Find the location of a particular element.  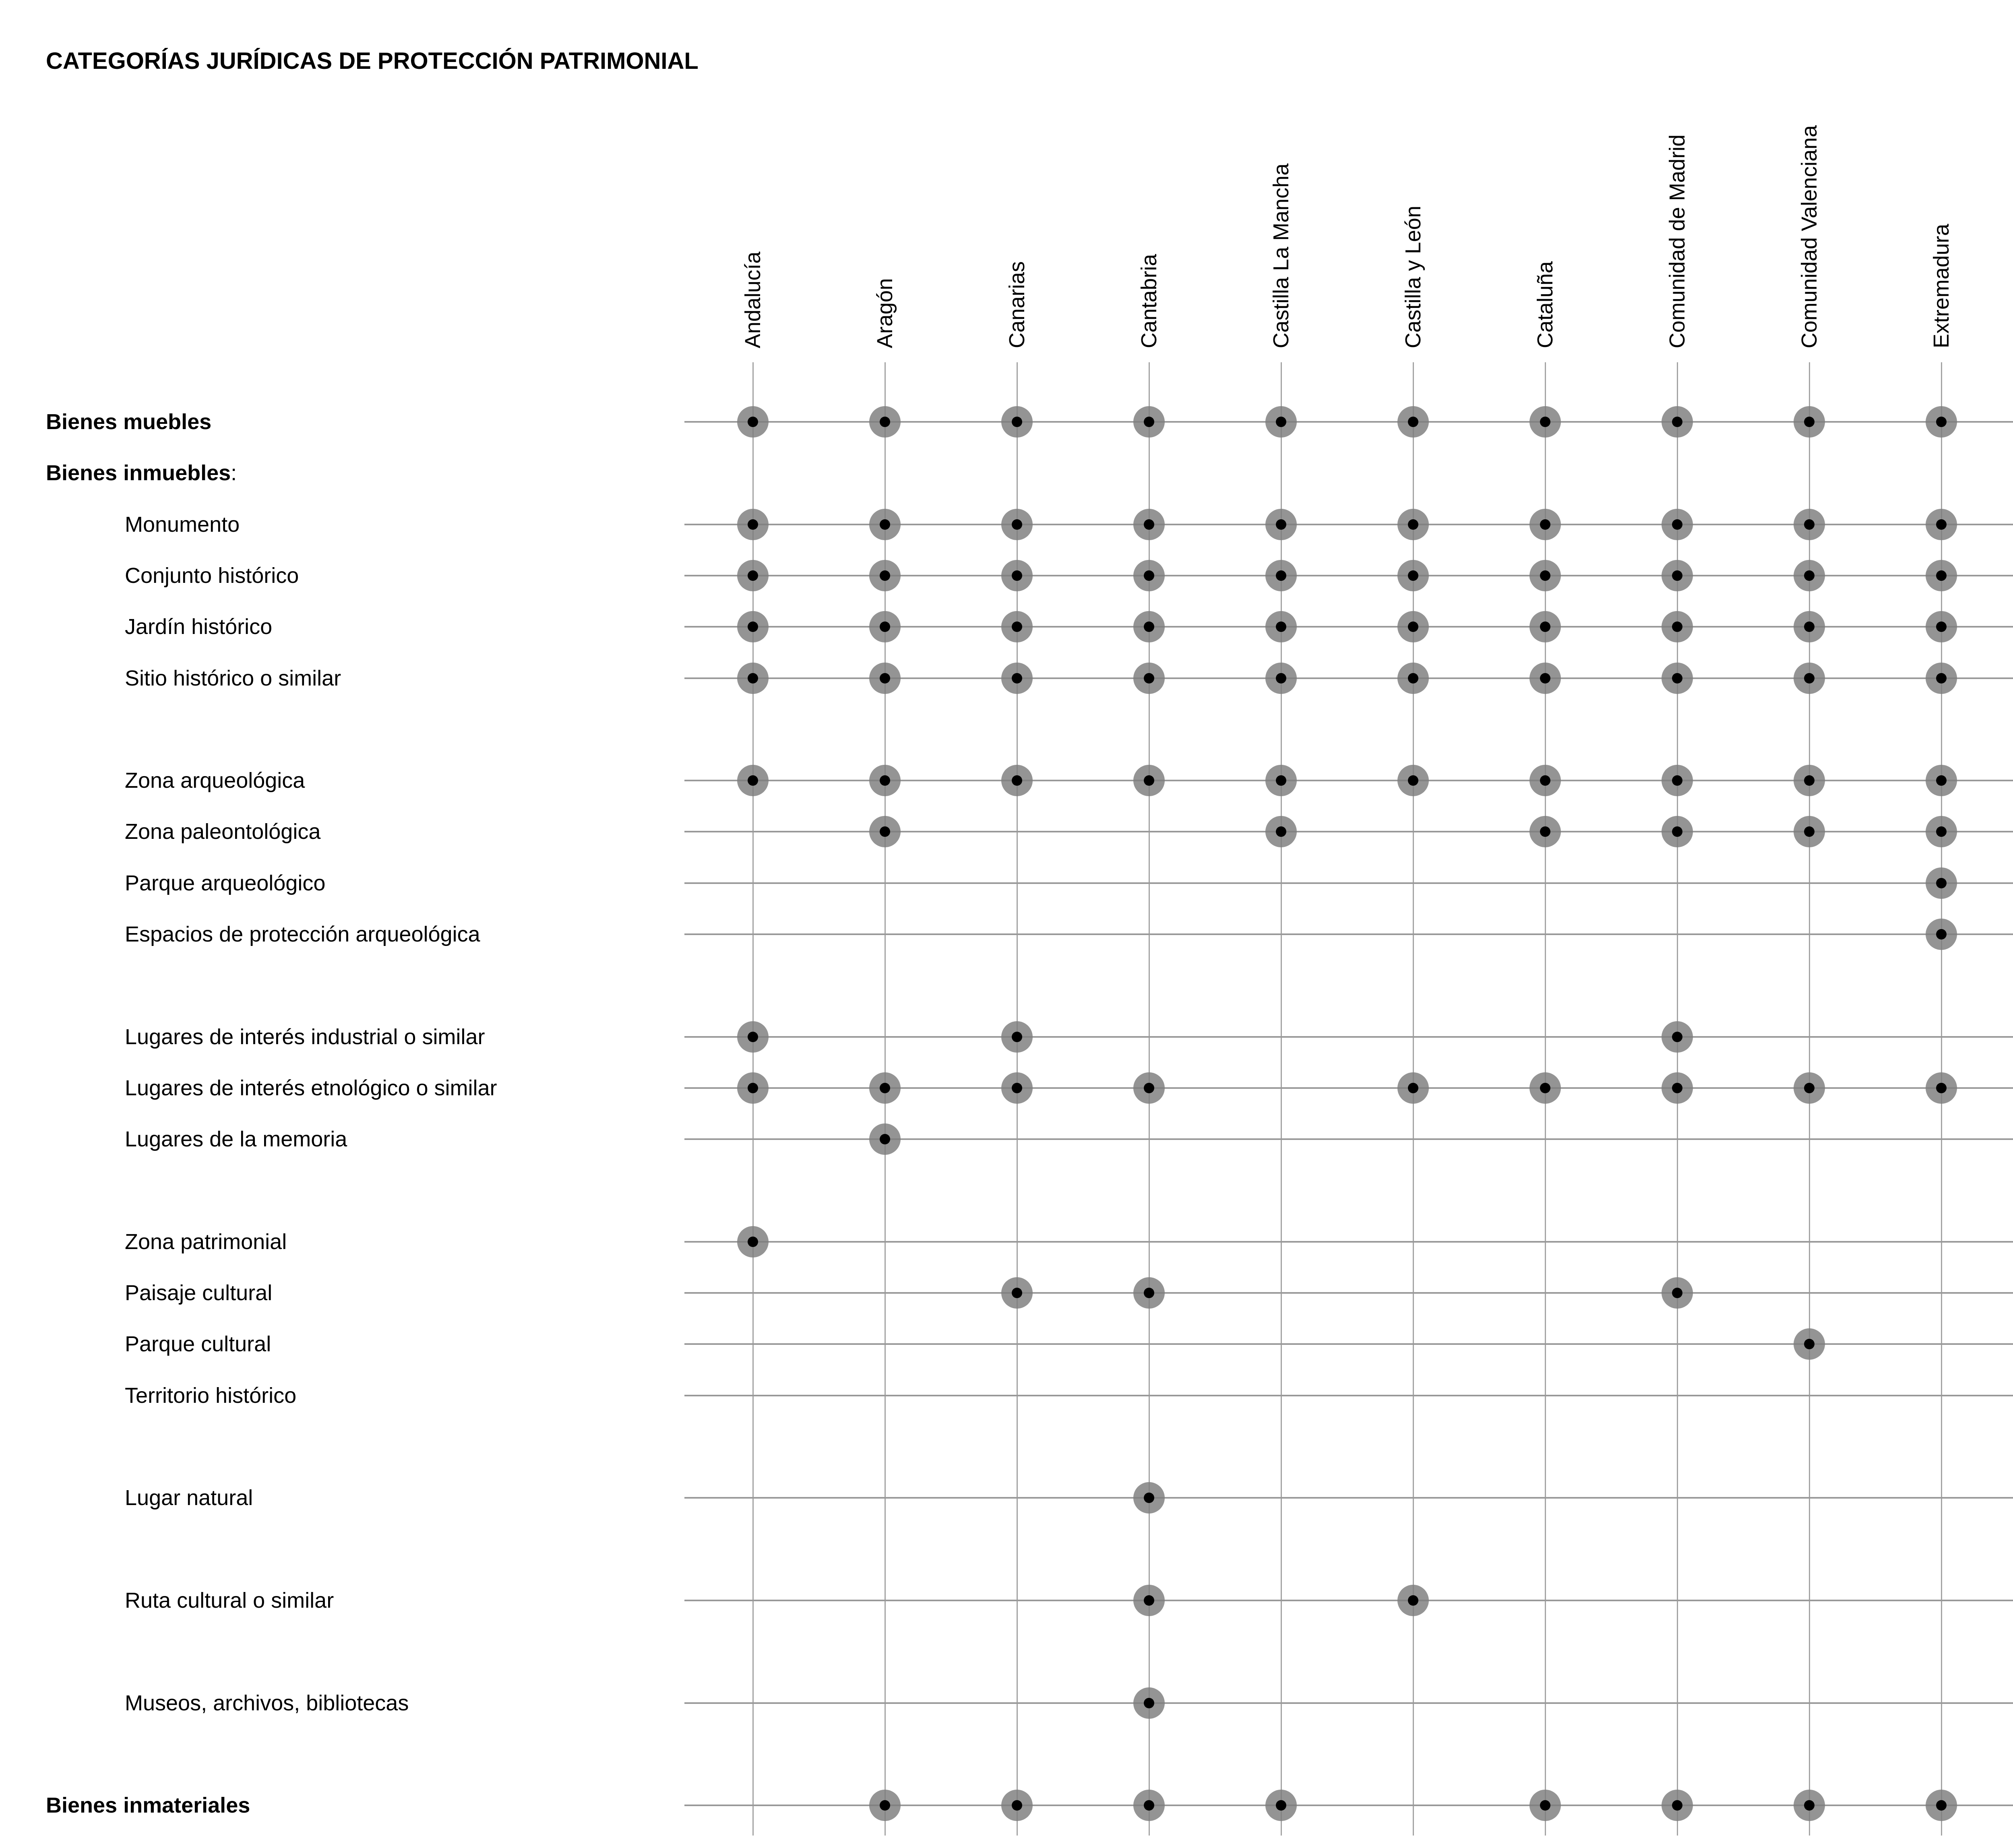

row-label-text: Parque arqueológico is located at coordinates (225, 883).